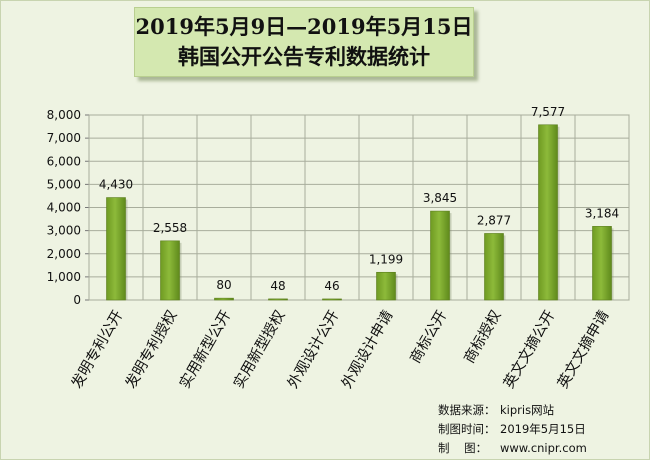 This screenshot has width=650, height=461. Describe the element at coordinates (582, 349) in the screenshot. I see `x-tick-label: 英文文摘申请` at that location.